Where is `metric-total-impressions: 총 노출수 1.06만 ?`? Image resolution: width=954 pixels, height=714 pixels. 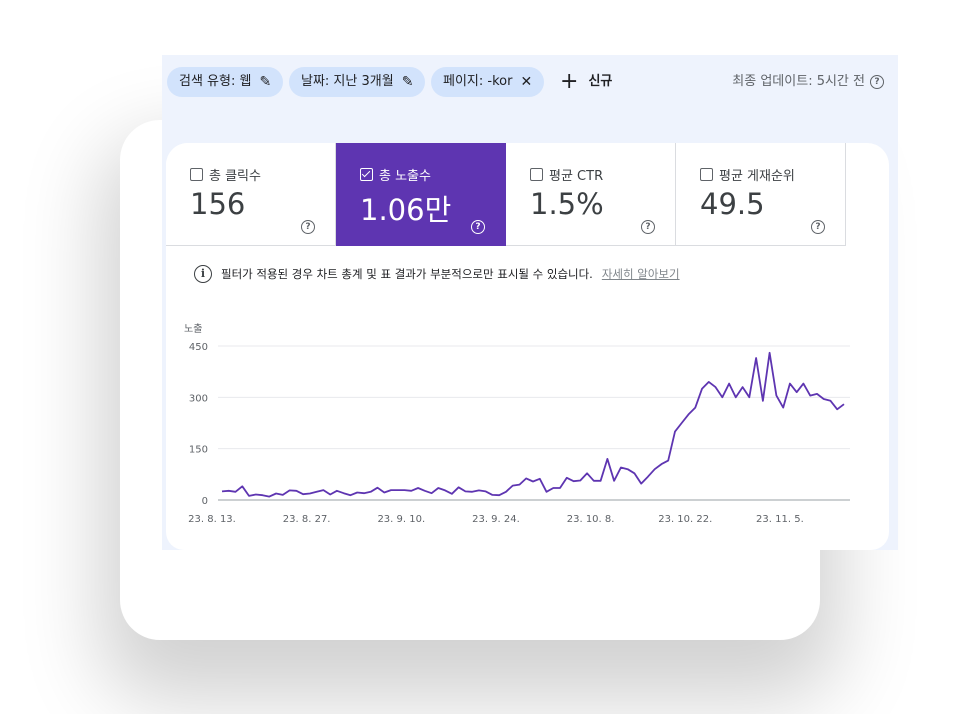 metric-total-impressions: 총 노출수 1.06만 ? is located at coordinates (421, 194).